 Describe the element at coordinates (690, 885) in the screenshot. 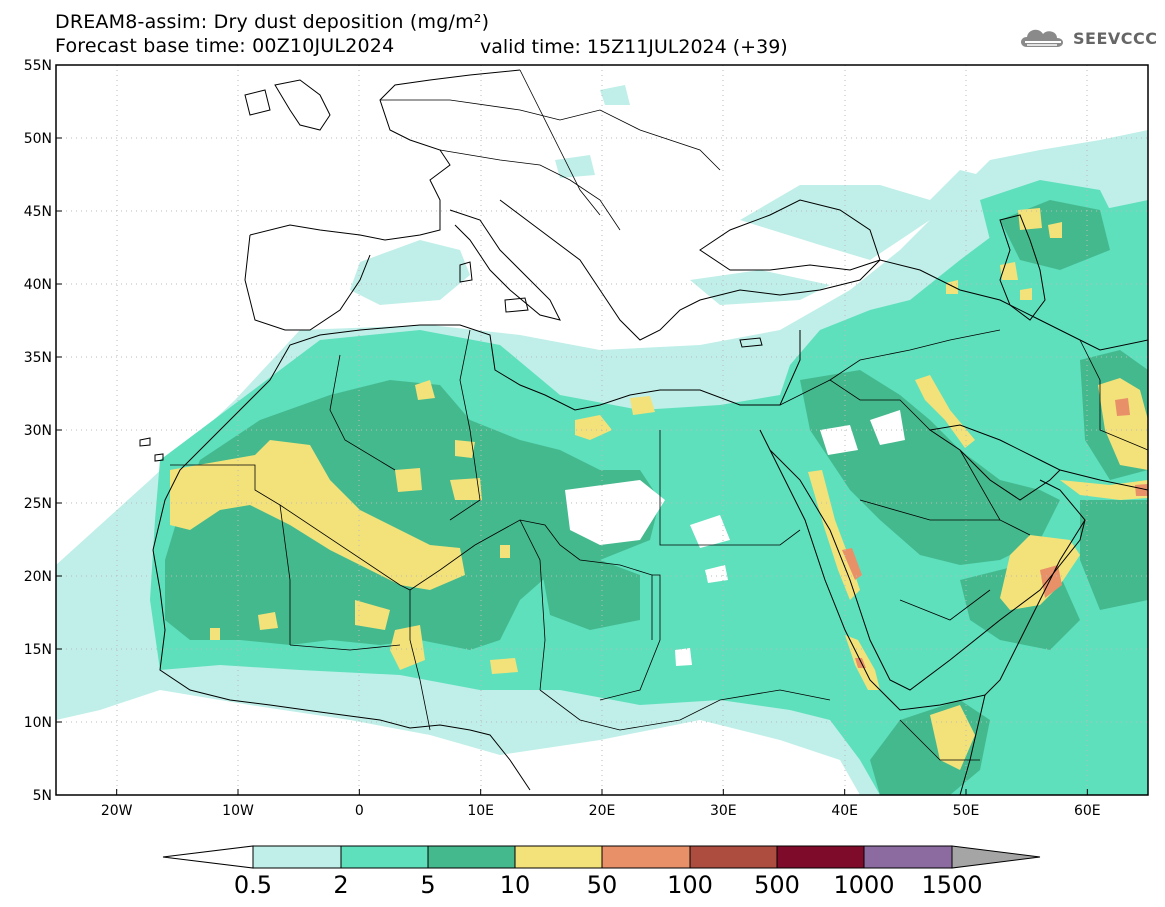

I see `legend-label: 100` at that location.